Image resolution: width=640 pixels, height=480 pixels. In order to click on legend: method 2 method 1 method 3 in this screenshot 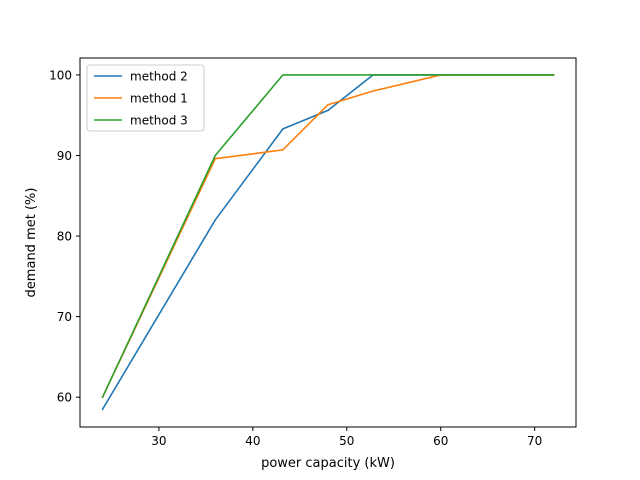, I will do `click(145, 98)`.